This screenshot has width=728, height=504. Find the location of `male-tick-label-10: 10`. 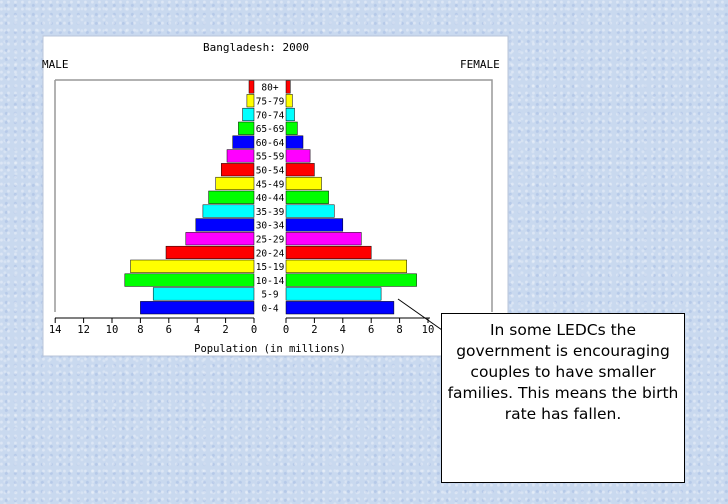

male-tick-label-10: 10 is located at coordinates (112, 330).